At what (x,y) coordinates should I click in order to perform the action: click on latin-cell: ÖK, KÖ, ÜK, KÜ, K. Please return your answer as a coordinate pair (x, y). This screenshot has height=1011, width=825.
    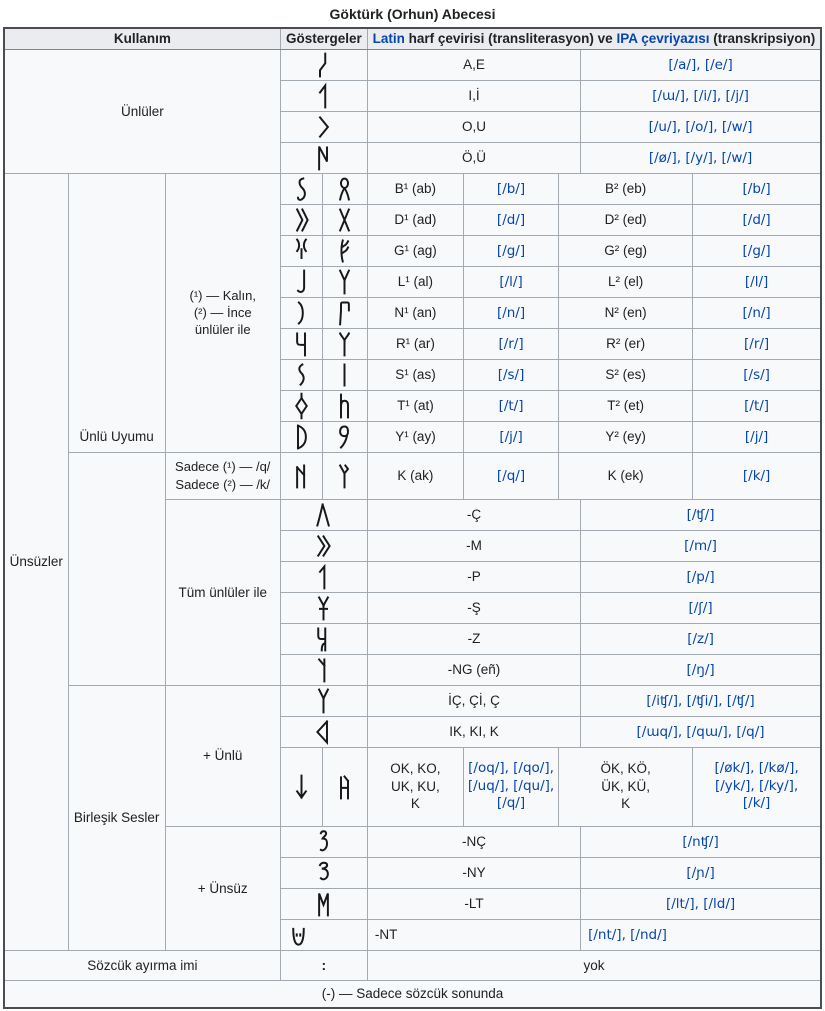
    Looking at the image, I should click on (626, 786).